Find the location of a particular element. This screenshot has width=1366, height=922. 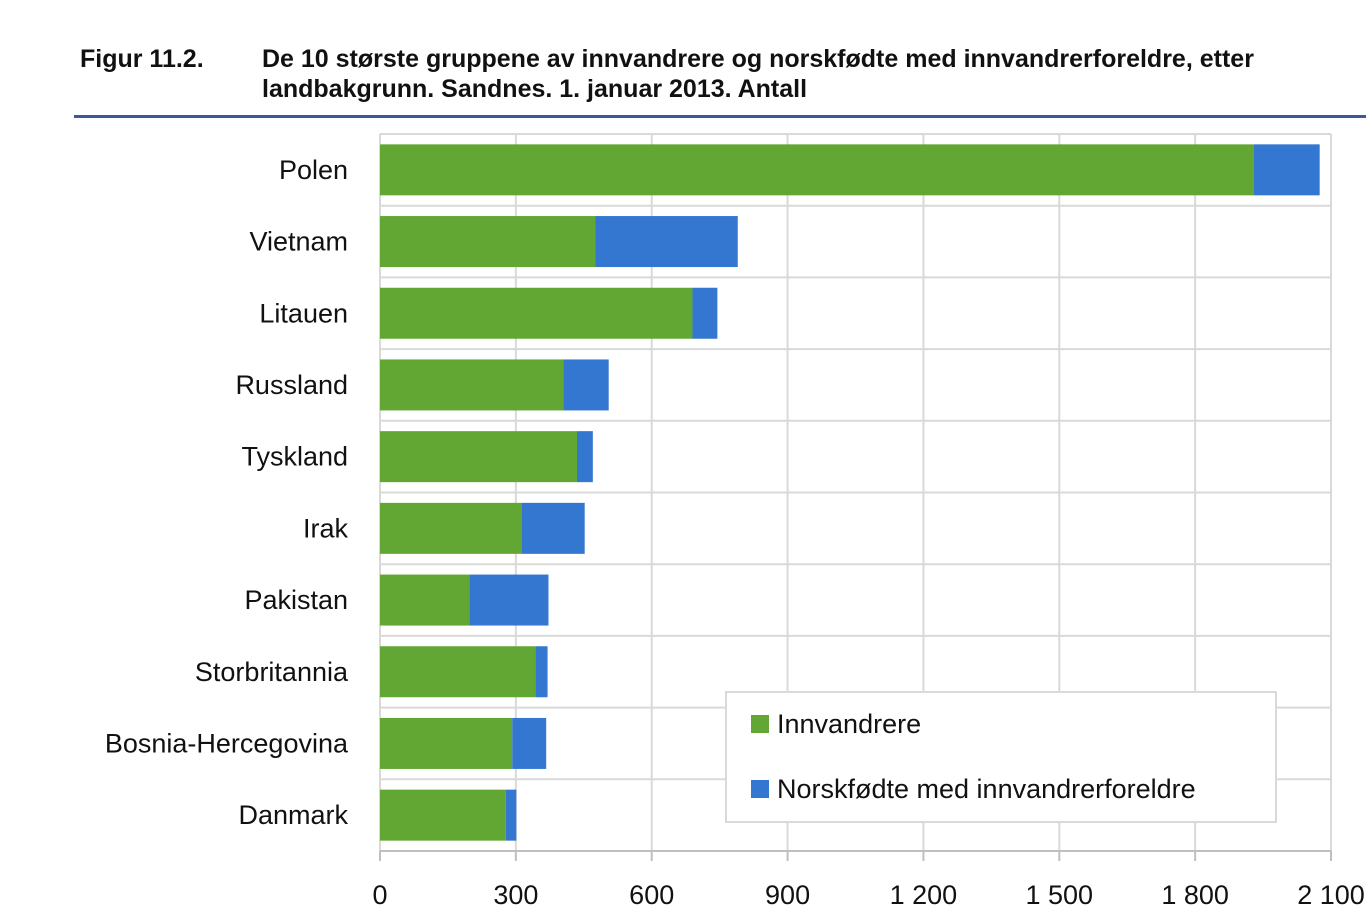

bar-norskfodte-vietnam is located at coordinates (666, 242).